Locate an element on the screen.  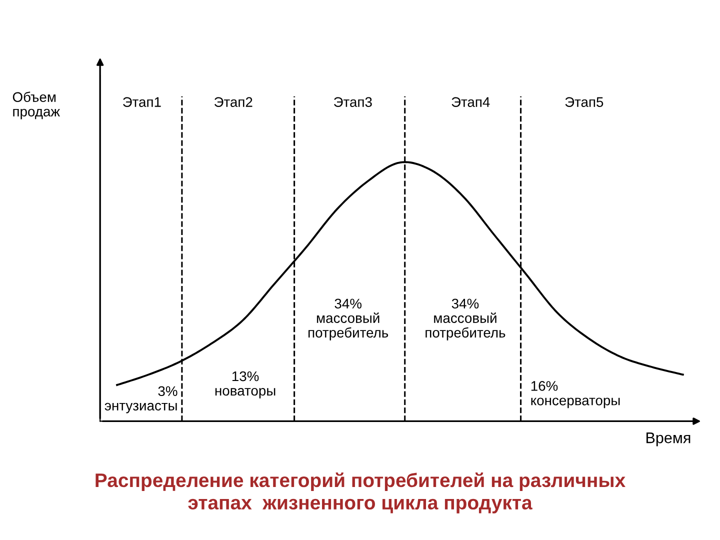
text: Этап3 is located at coordinates (353, 102).